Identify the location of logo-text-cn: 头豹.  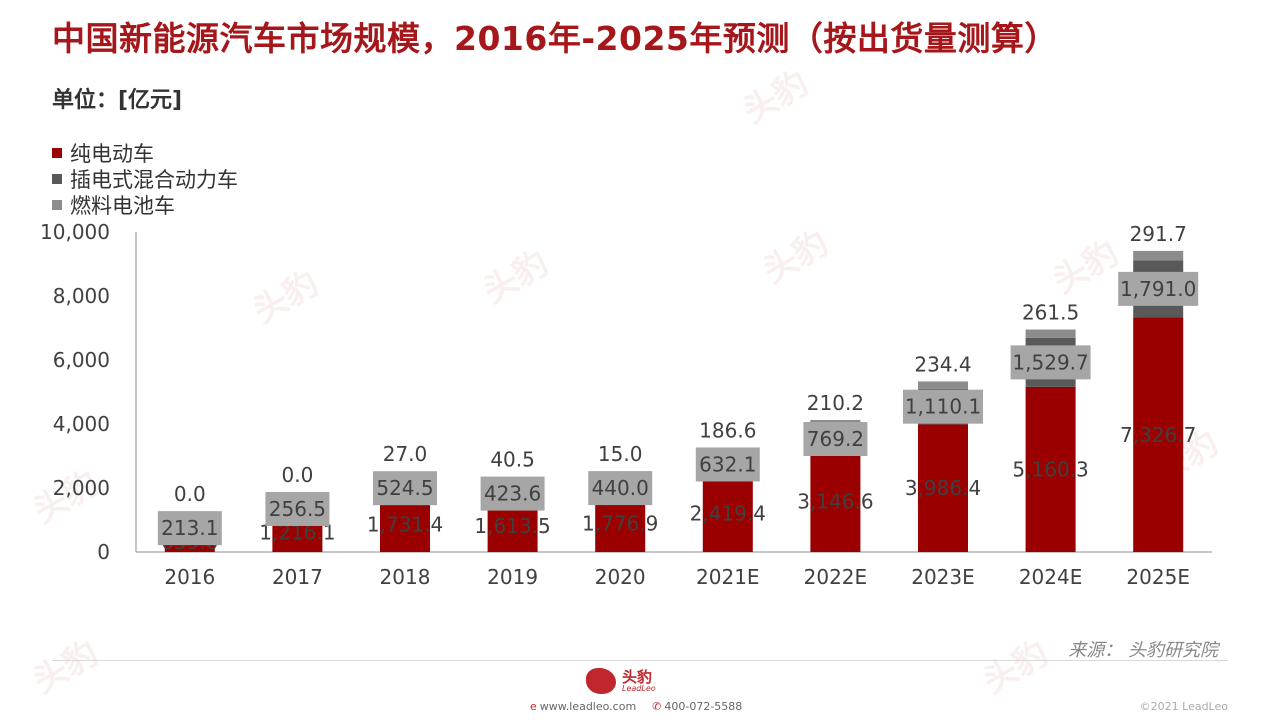
(637, 676).